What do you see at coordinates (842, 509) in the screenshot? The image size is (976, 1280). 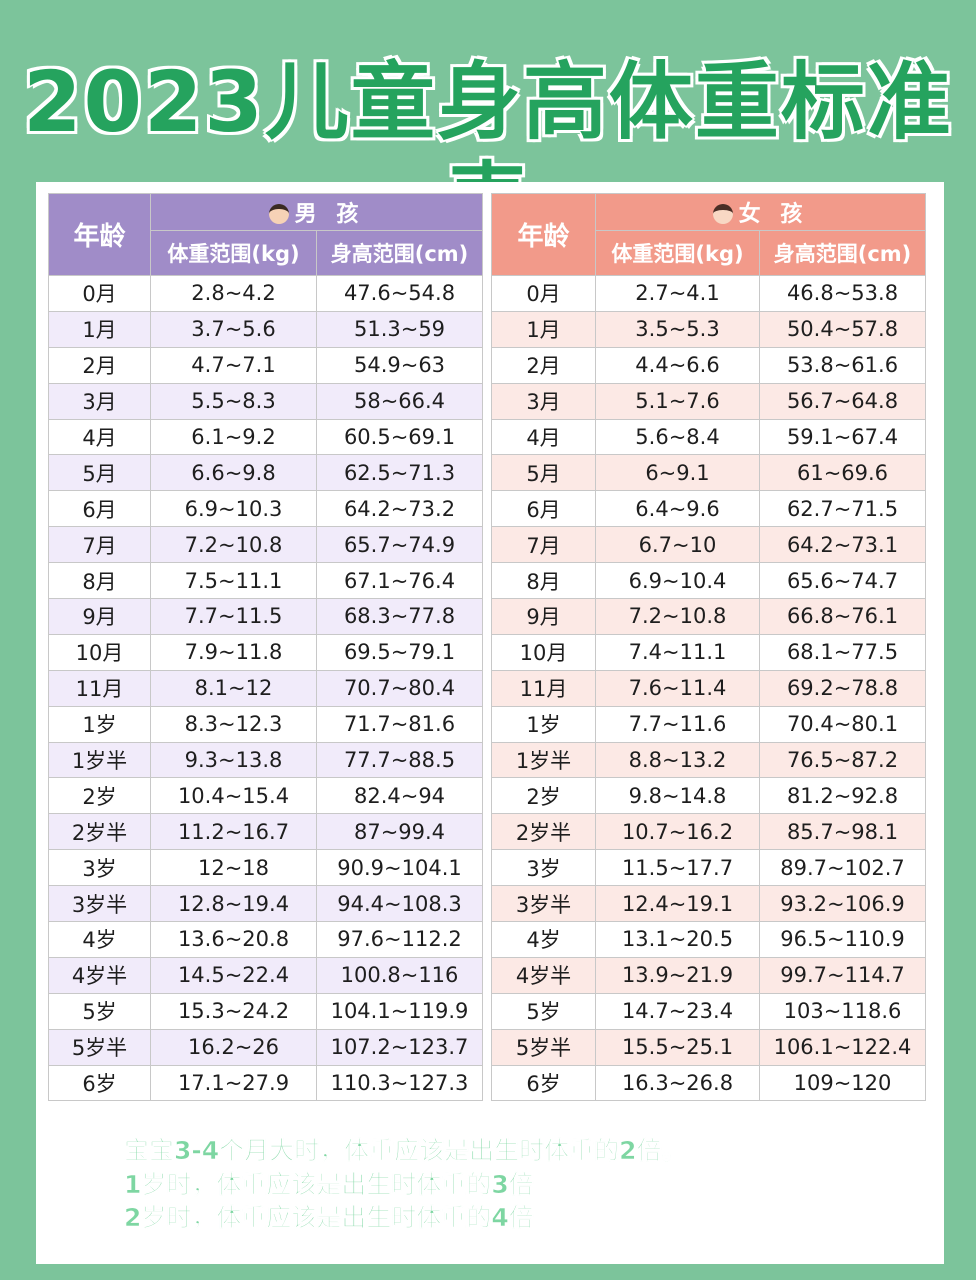 I see `height-cell: 62.7~71.5` at bounding box center [842, 509].